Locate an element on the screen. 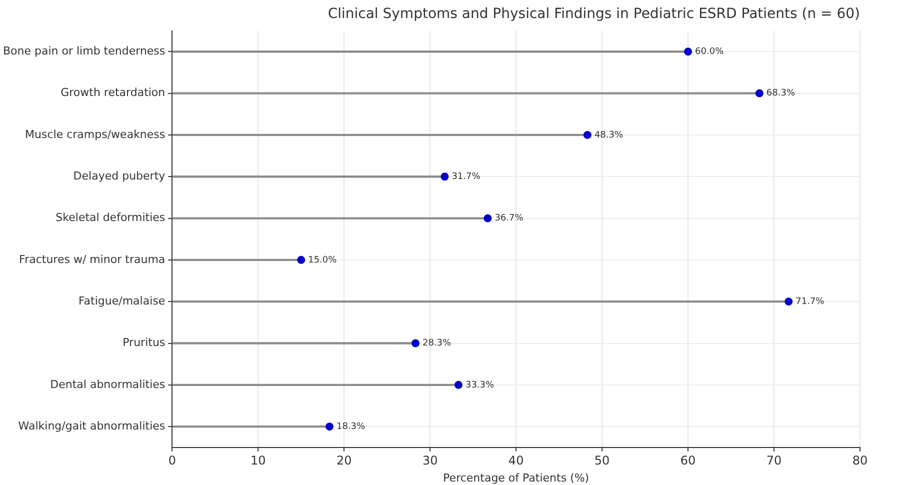 This screenshot has width=922, height=485. y-tick-label: Walking/gait abnormalities is located at coordinates (92, 425).